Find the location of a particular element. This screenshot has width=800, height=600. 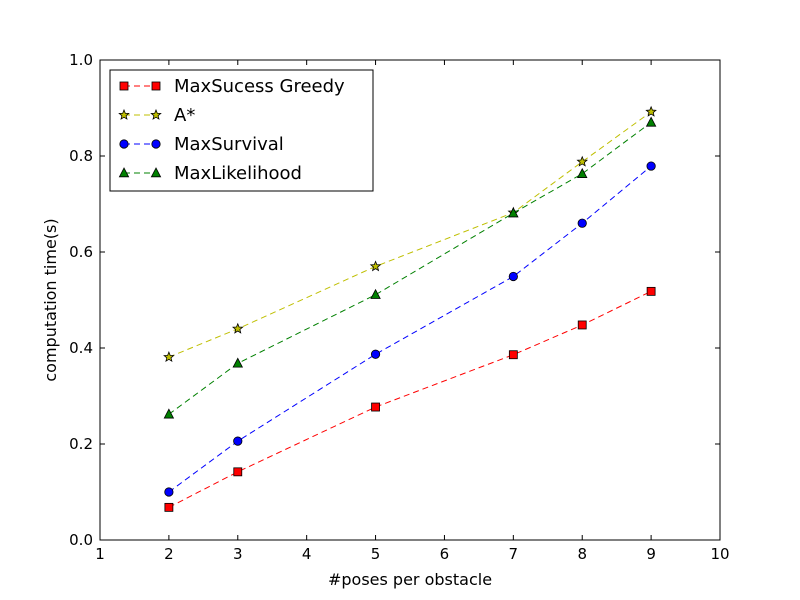

x-tick-label: 4 is located at coordinates (307, 554).